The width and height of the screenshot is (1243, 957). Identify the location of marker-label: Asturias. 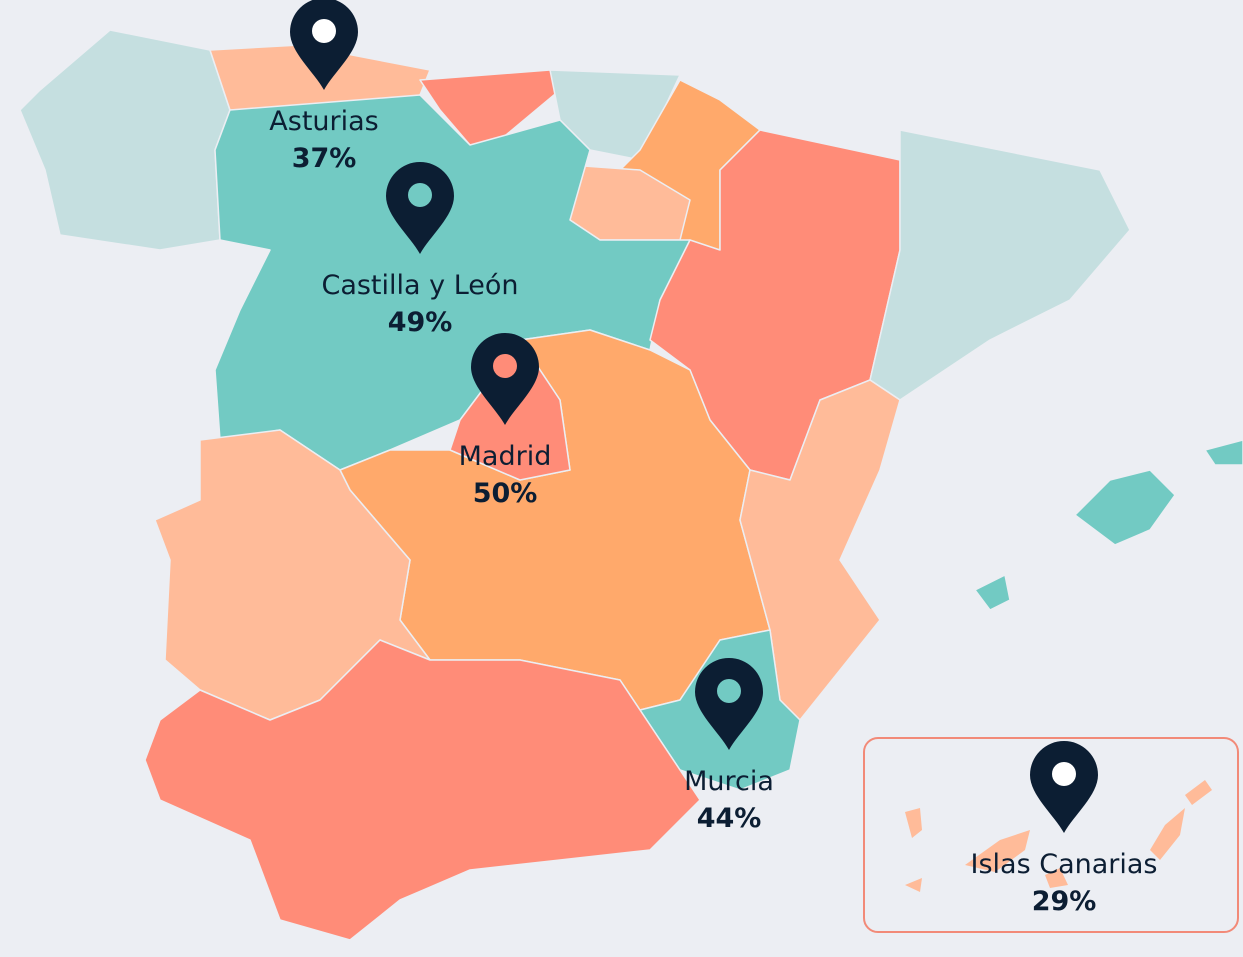
(323, 121).